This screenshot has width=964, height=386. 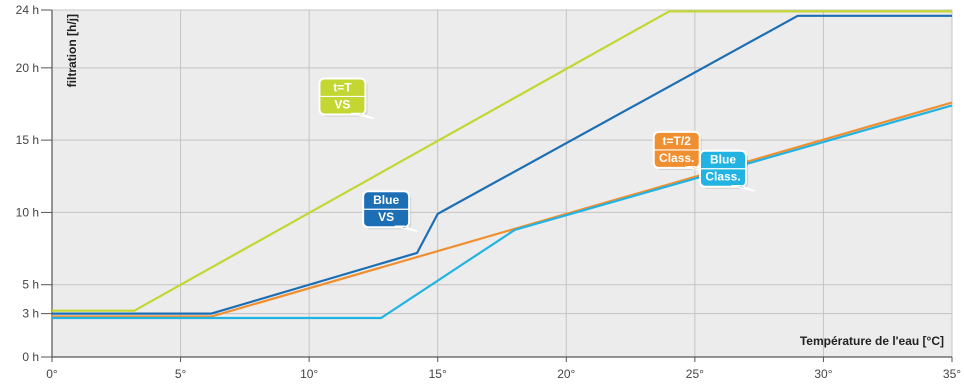 What do you see at coordinates (566, 374) in the screenshot?
I see `x-tick-label: 20°` at bounding box center [566, 374].